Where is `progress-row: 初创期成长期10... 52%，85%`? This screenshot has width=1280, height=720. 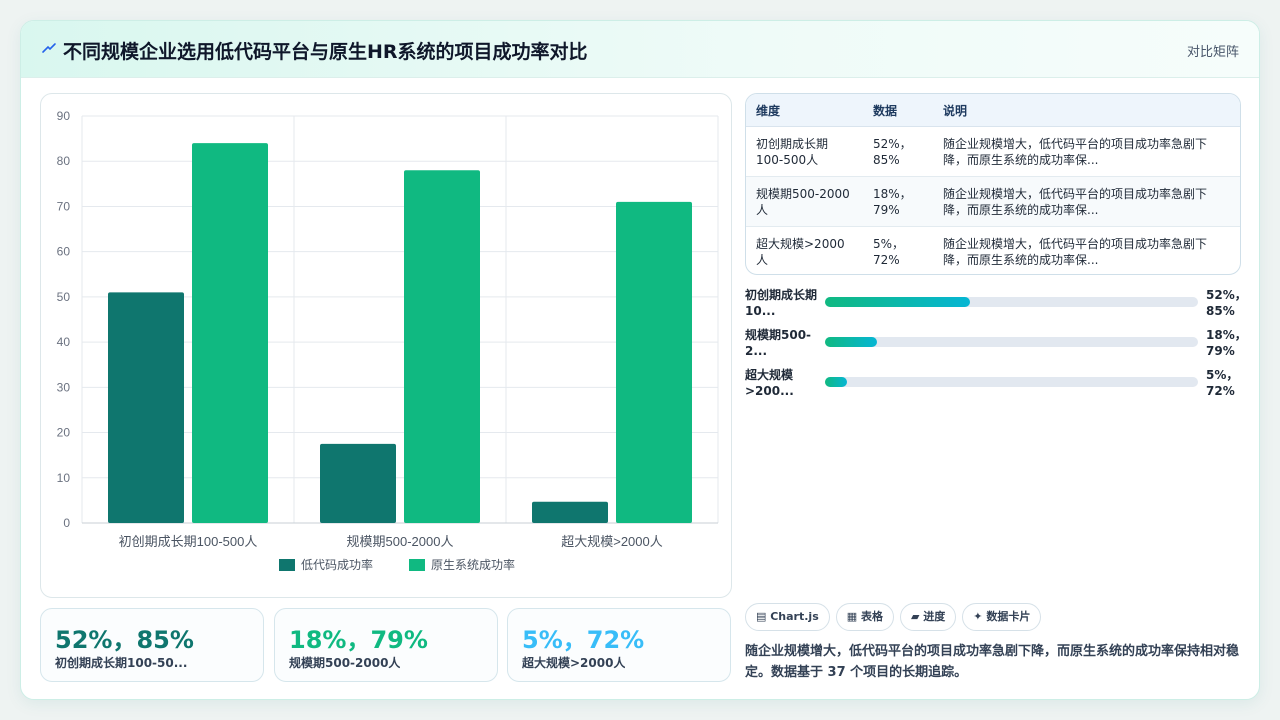 progress-row: 初创期成长期10... 52%，85% is located at coordinates (996, 304).